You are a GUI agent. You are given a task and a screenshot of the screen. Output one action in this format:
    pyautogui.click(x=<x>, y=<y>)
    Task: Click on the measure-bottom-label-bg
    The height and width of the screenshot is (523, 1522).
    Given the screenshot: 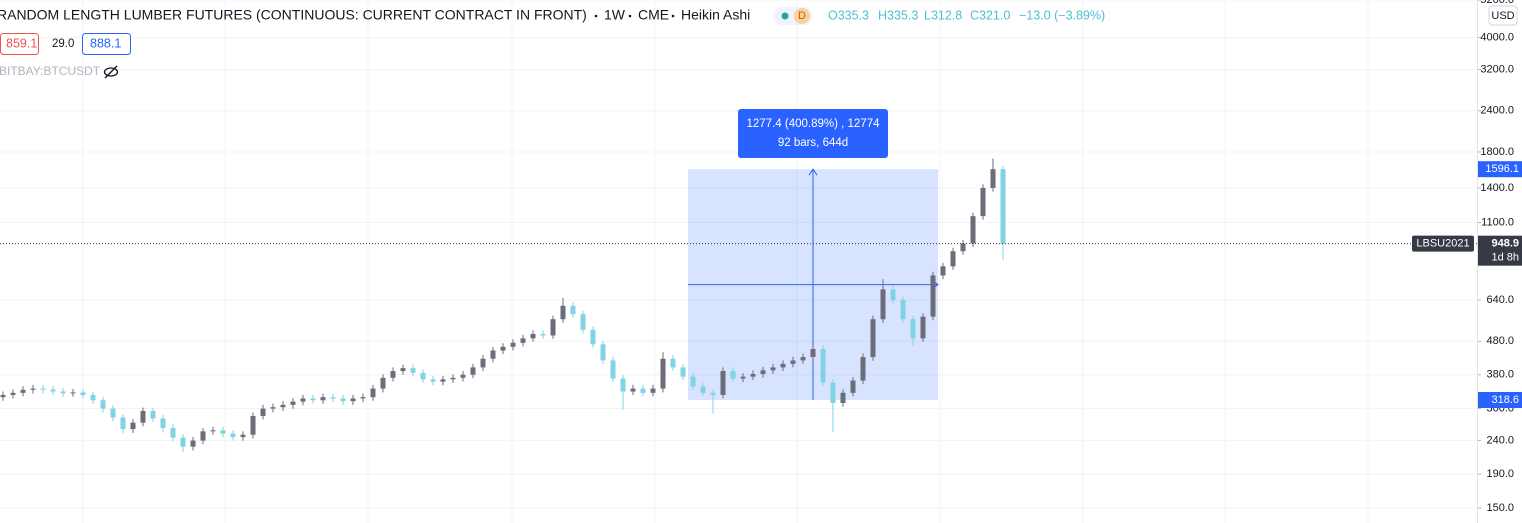 What is the action you would take?
    pyautogui.click(x=1500, y=400)
    